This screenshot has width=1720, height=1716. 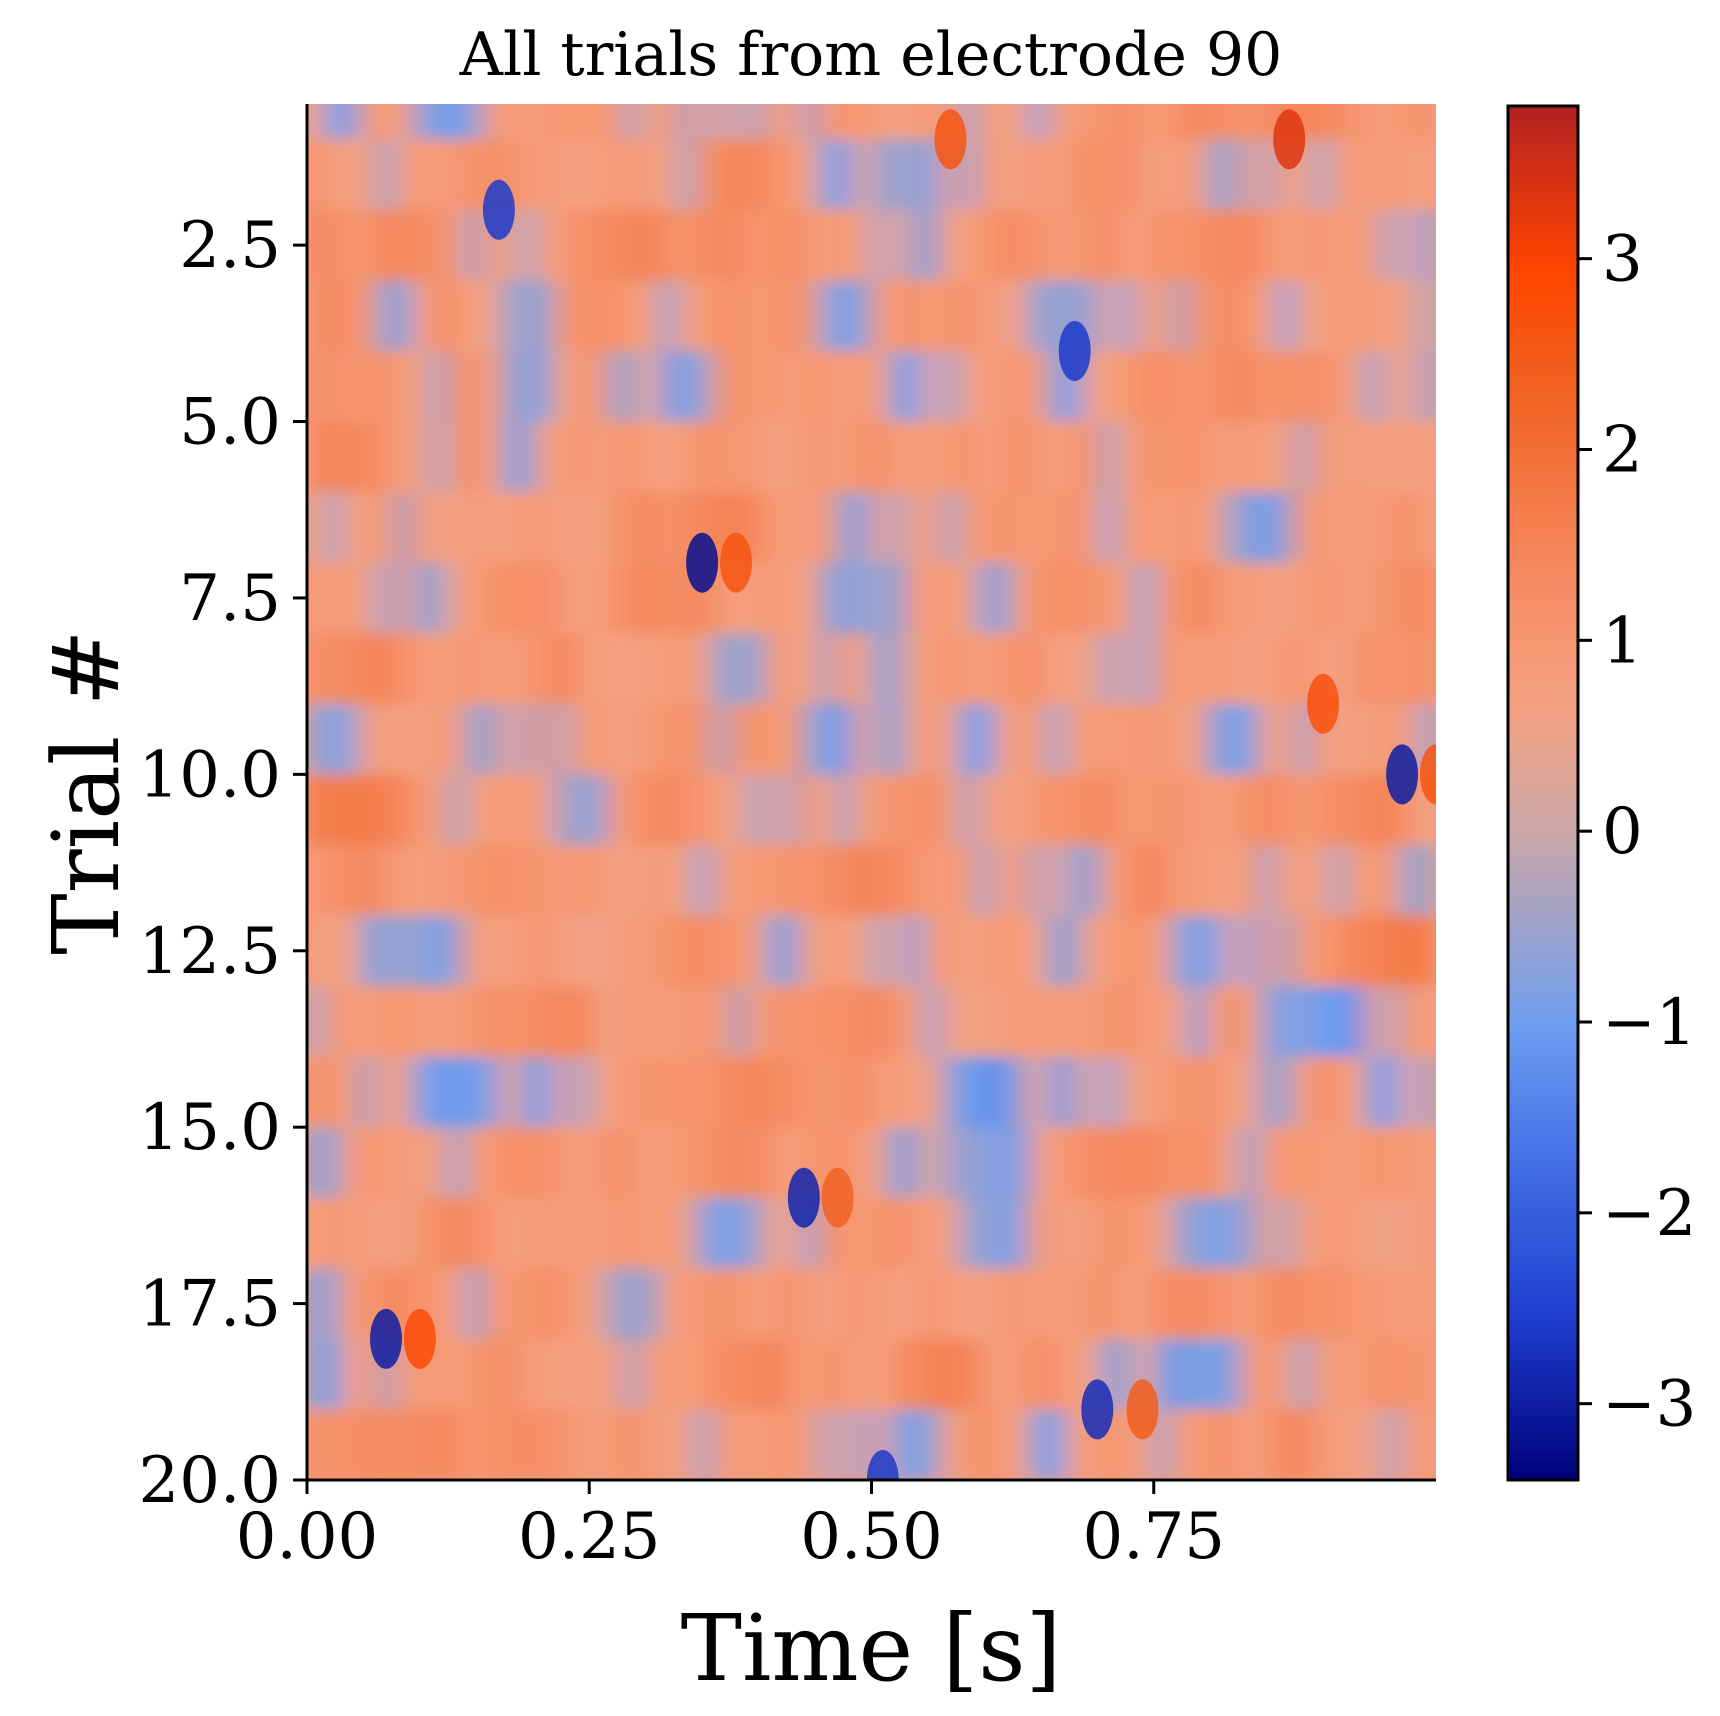 I want to click on heatmap-extreme-spot, so click(x=1402, y=774).